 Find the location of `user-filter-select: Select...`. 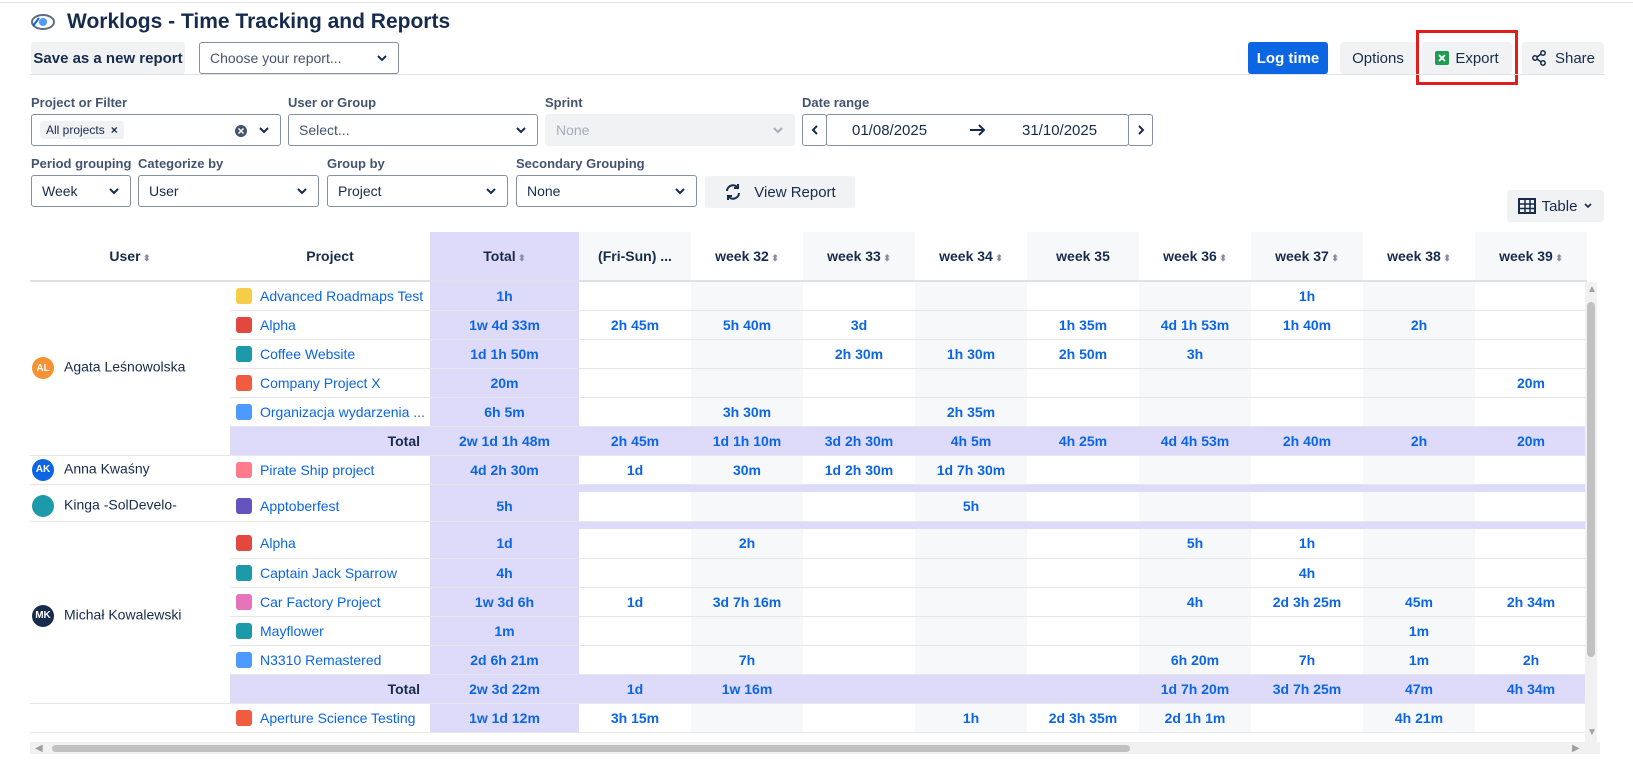

user-filter-select: Select... is located at coordinates (413, 130).